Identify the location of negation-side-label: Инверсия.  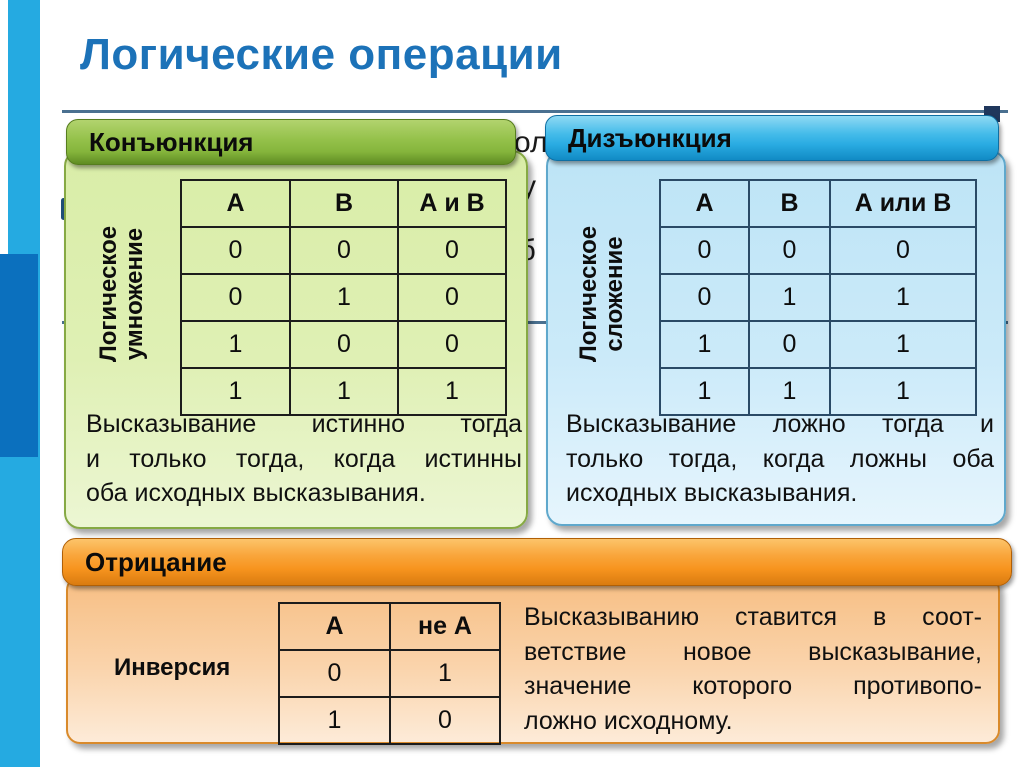
(172, 667).